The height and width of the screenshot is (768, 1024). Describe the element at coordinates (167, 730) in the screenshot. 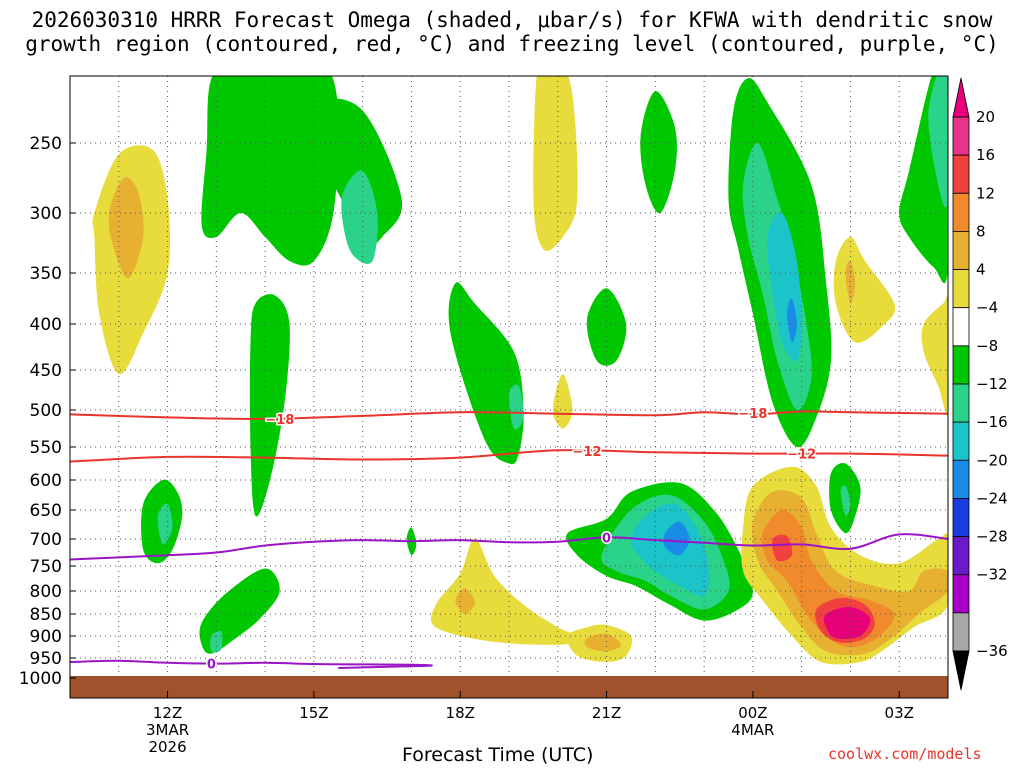

I see `xtick-date-3mar: 3MAR` at that location.